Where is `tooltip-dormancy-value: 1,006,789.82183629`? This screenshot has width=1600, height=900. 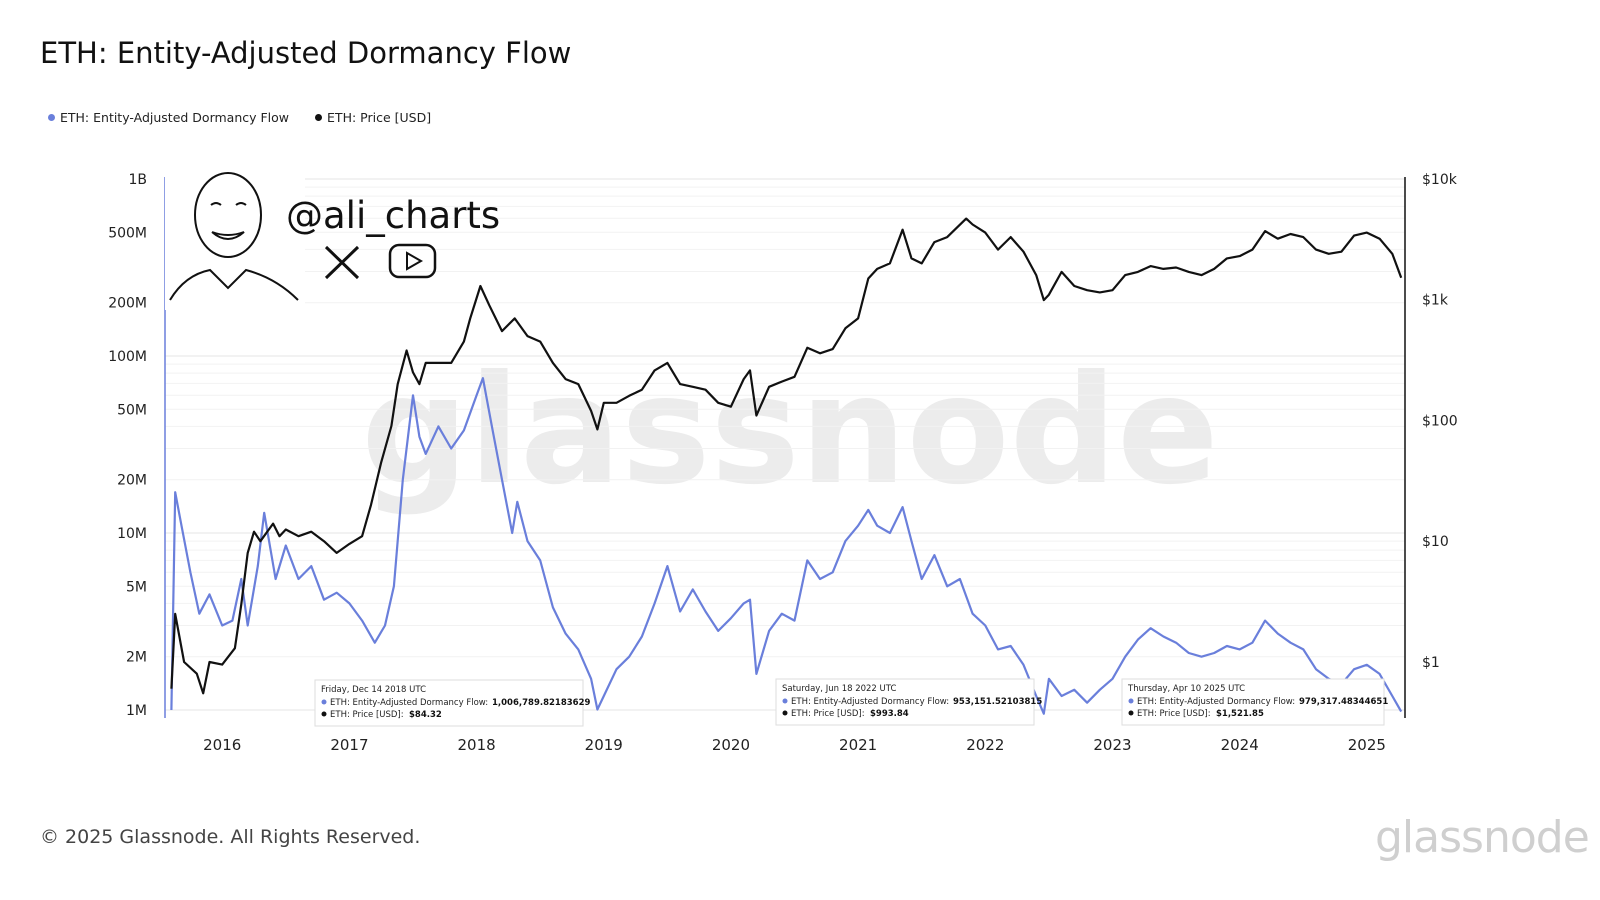
tooltip-dormancy-value: 1,006,789.82183629 is located at coordinates (541, 703).